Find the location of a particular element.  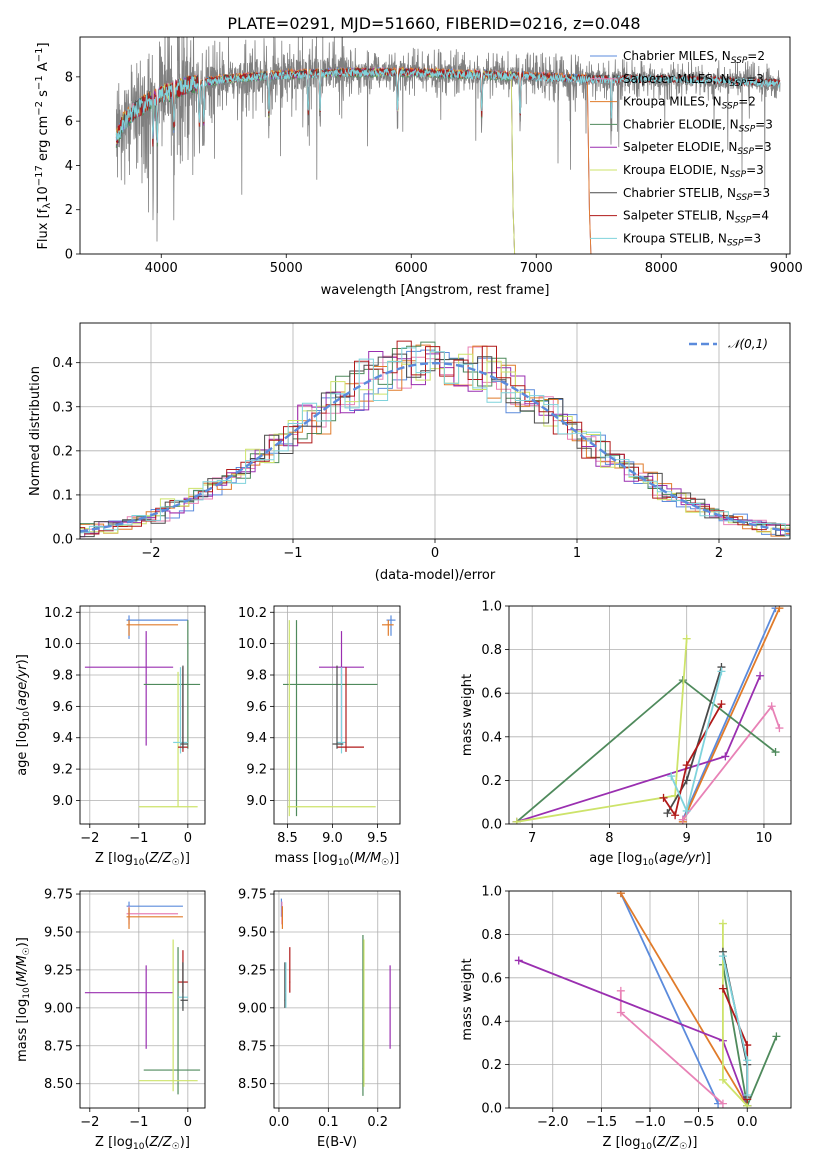

y-tick-label: 0 is located at coordinates (69, 255).